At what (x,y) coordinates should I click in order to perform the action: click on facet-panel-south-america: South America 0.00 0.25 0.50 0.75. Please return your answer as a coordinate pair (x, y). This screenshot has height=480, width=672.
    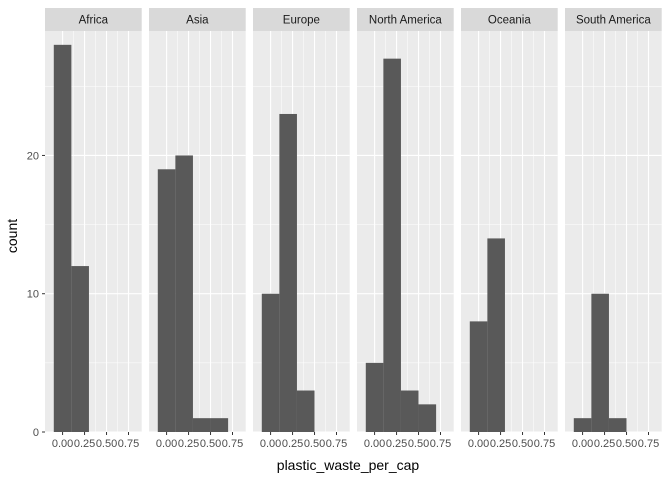
    Looking at the image, I should click on (613, 229).